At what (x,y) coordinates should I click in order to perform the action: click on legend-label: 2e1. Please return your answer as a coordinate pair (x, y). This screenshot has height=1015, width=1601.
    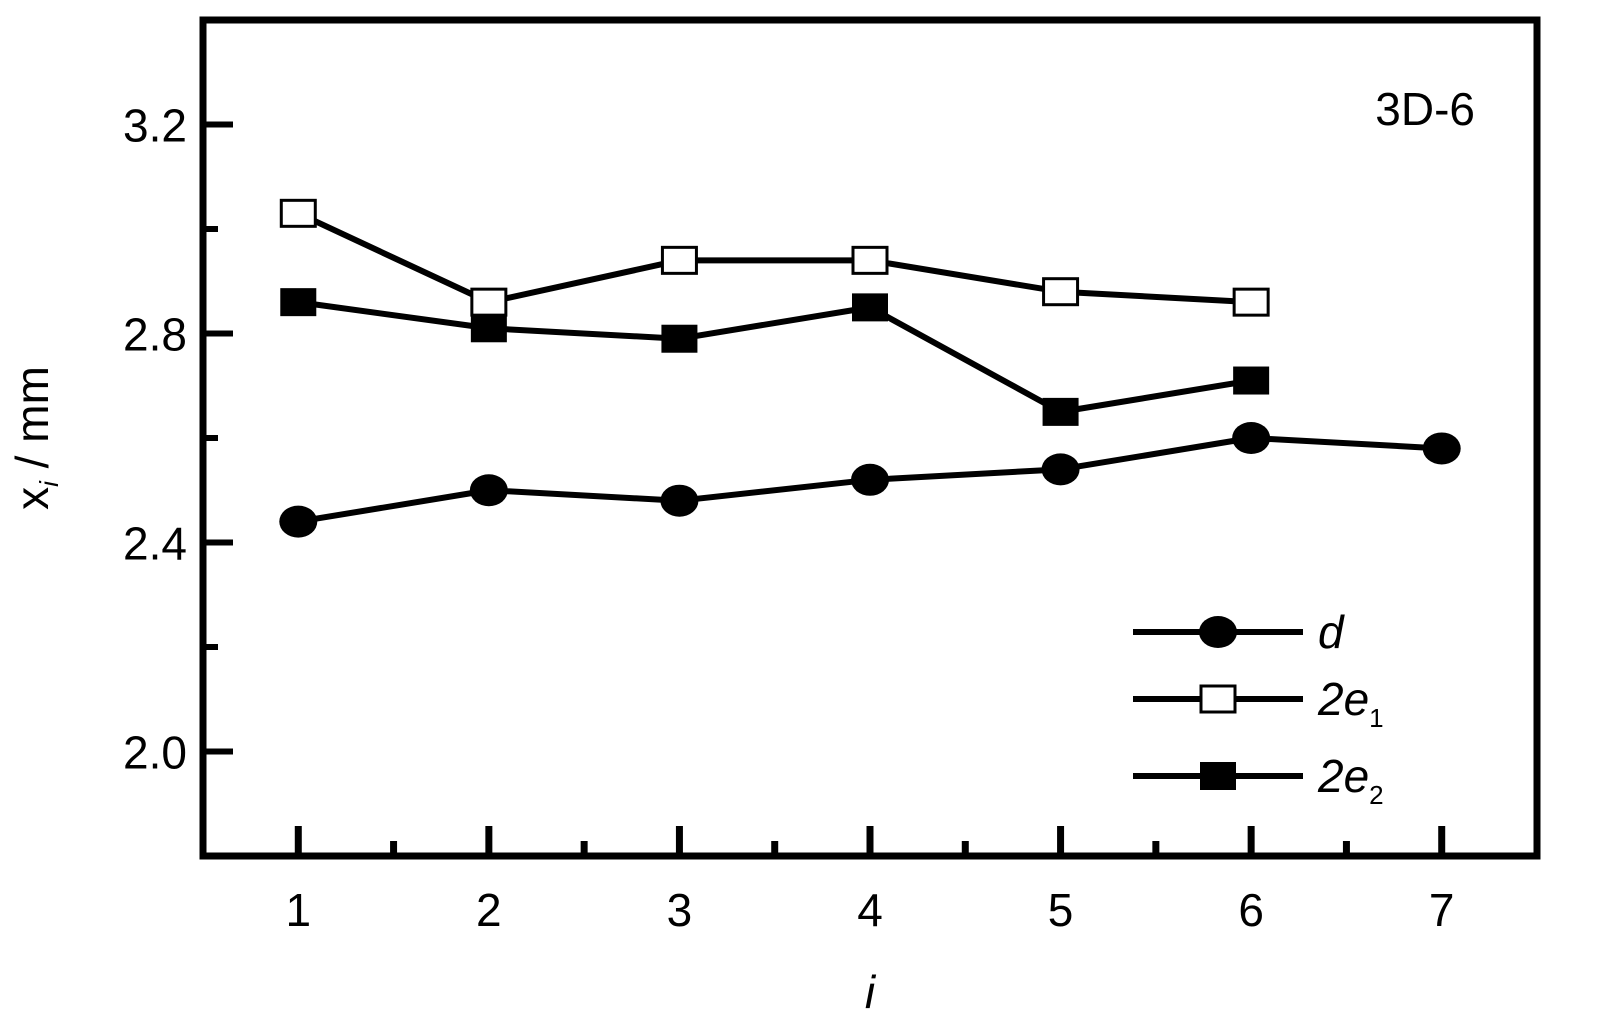
    Looking at the image, I should click on (1350, 703).